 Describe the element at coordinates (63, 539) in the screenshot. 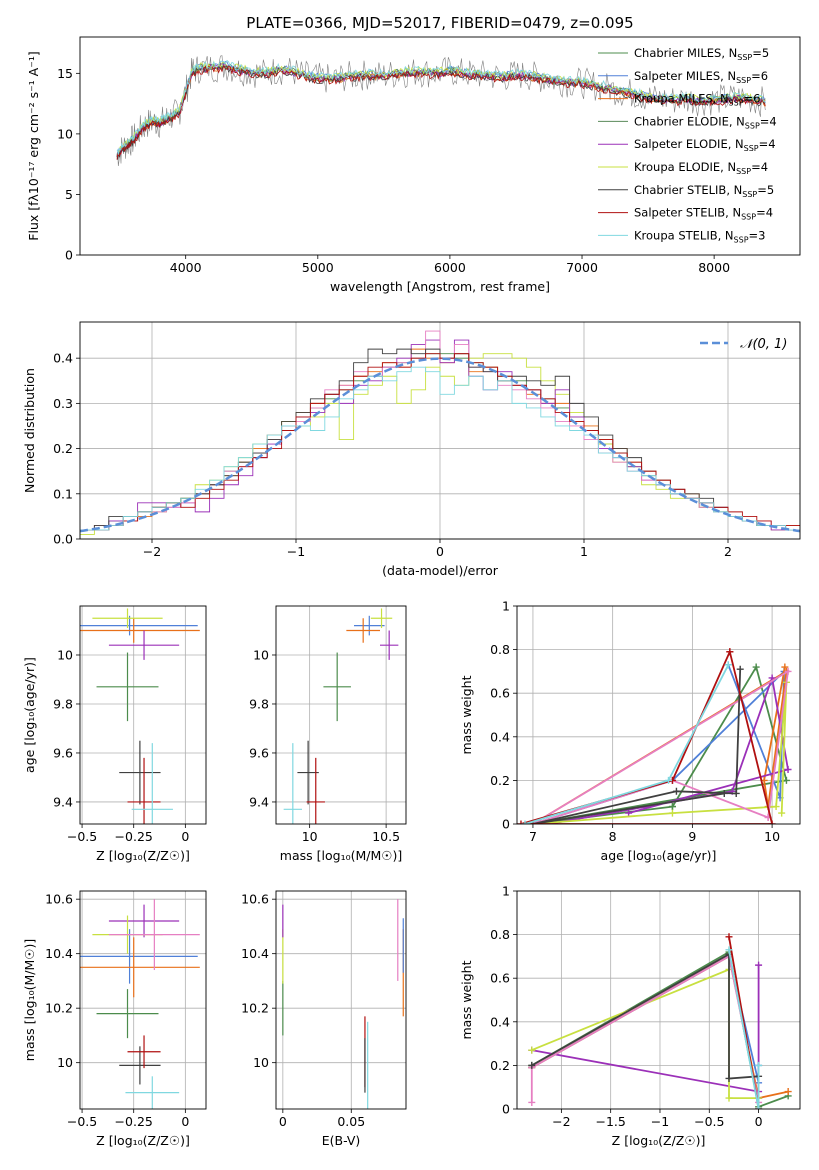

I see `residuals-ytick-label: 0.0` at that location.